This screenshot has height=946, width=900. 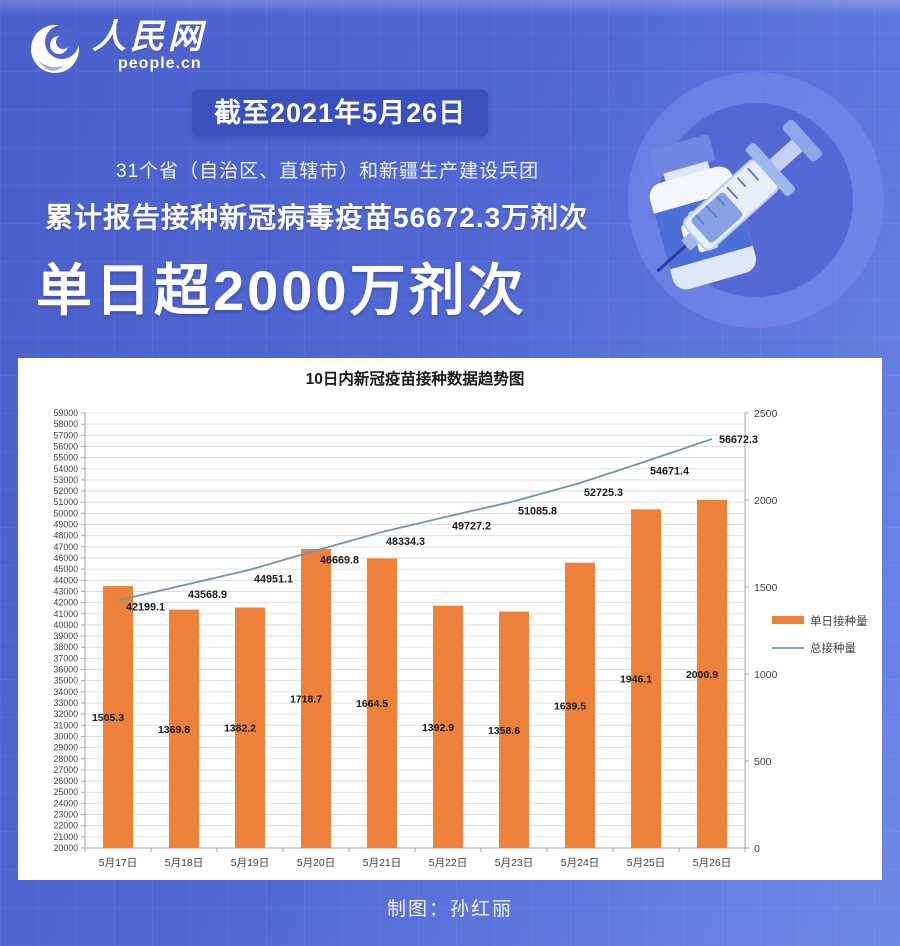 What do you see at coordinates (766, 675) in the screenshot?
I see `svg-text: 1000` at bounding box center [766, 675].